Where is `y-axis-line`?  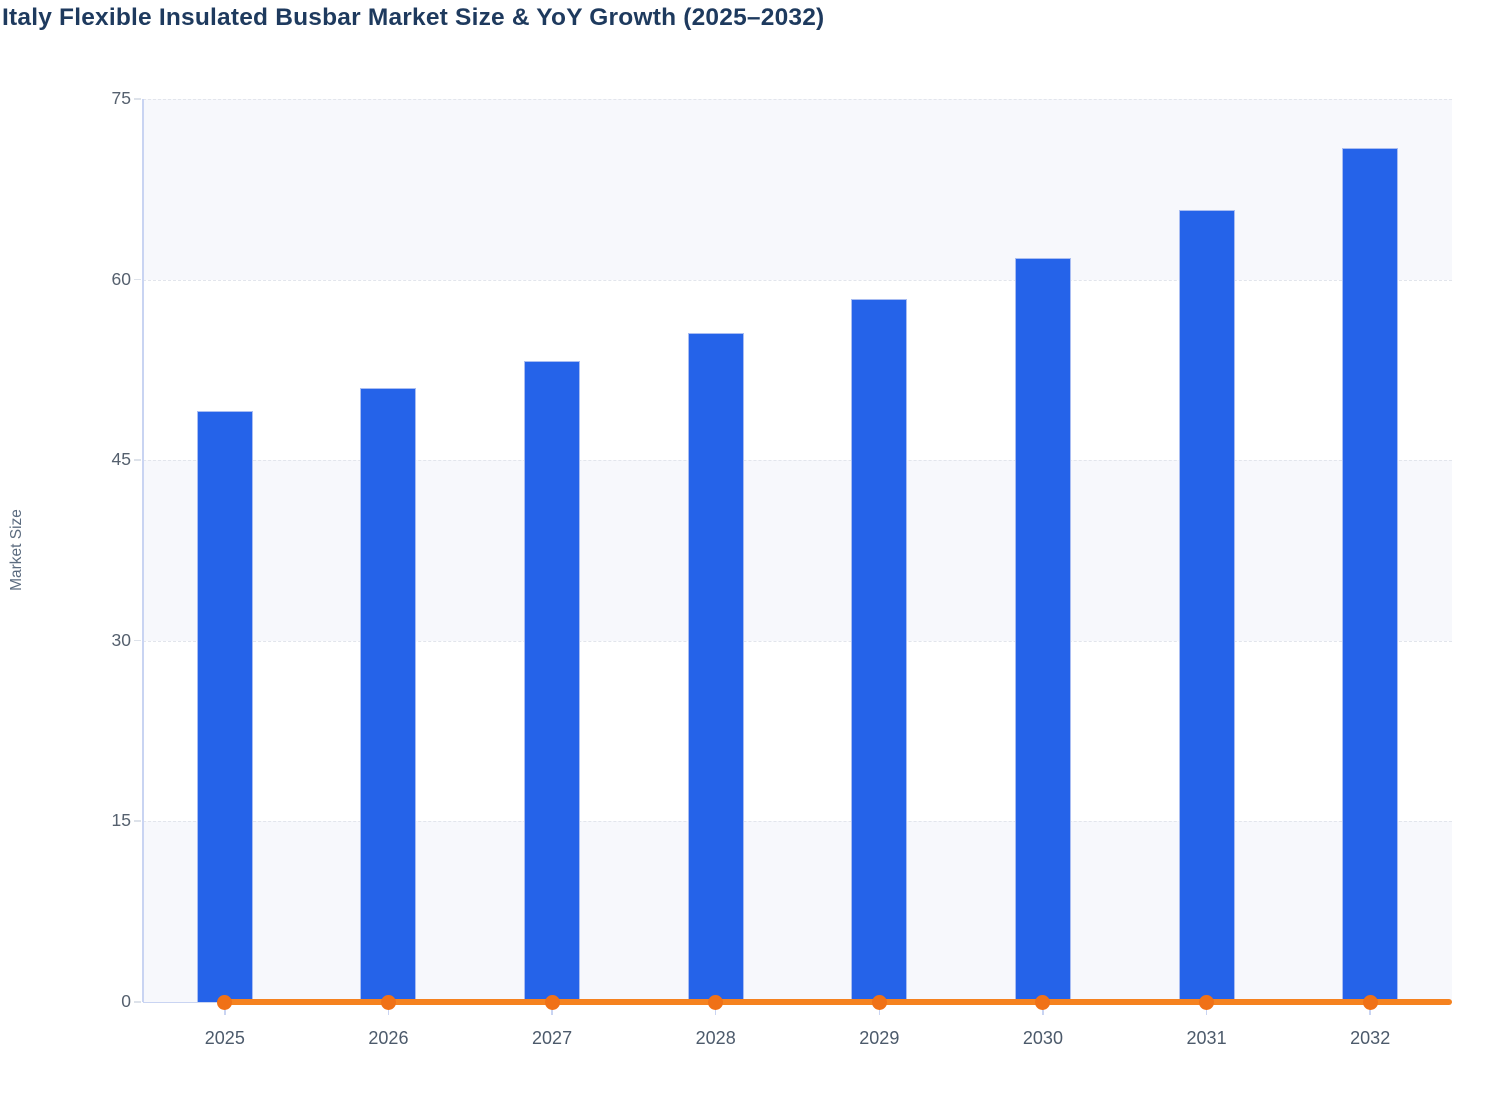
y-axis-line is located at coordinates (143, 550).